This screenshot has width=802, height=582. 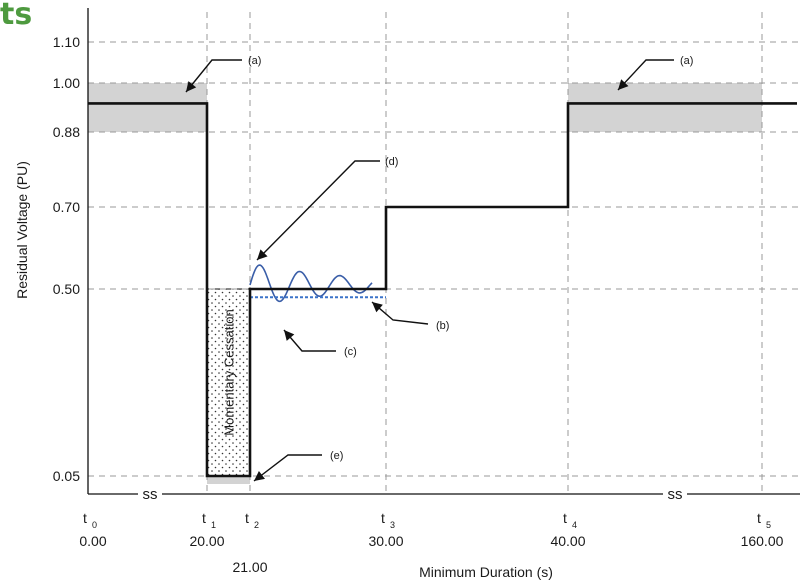 What do you see at coordinates (66, 289) in the screenshot?
I see `y-tick-0.50: 0.50` at bounding box center [66, 289].